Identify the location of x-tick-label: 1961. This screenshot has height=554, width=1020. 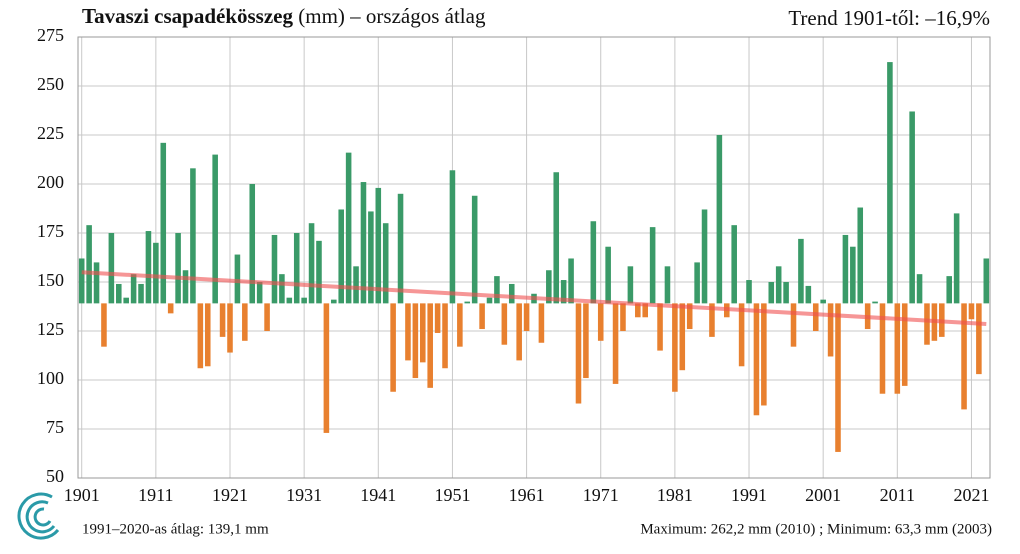
(527, 495).